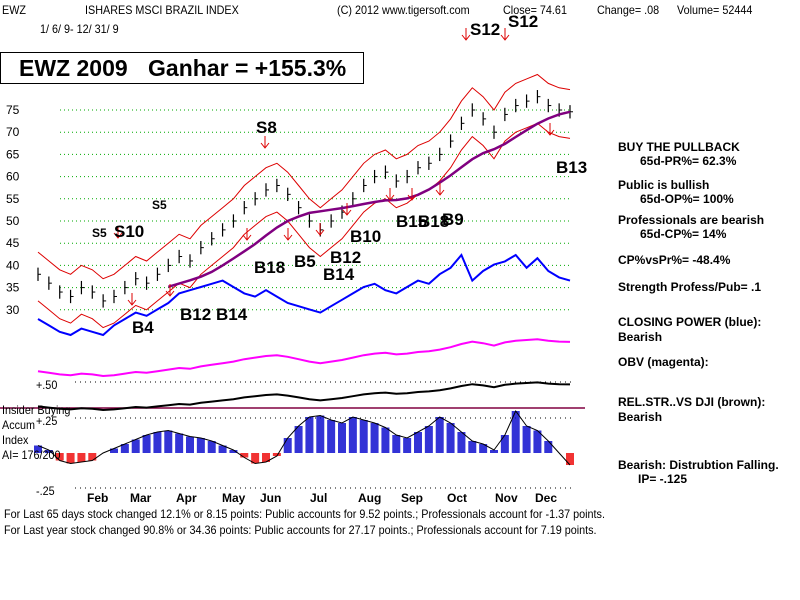 The height and width of the screenshot is (600, 800). What do you see at coordinates (13, 177) in the screenshot?
I see `y-tick-label: 60` at bounding box center [13, 177].